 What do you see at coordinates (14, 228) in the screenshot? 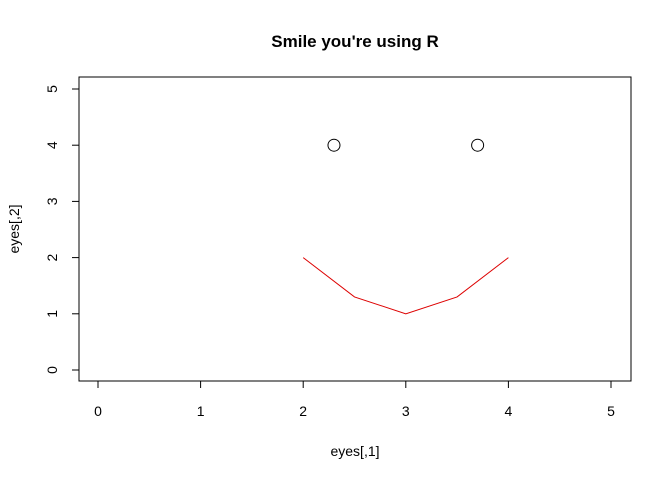
I see `y-axis-label: eyes[,2]` at bounding box center [14, 228].